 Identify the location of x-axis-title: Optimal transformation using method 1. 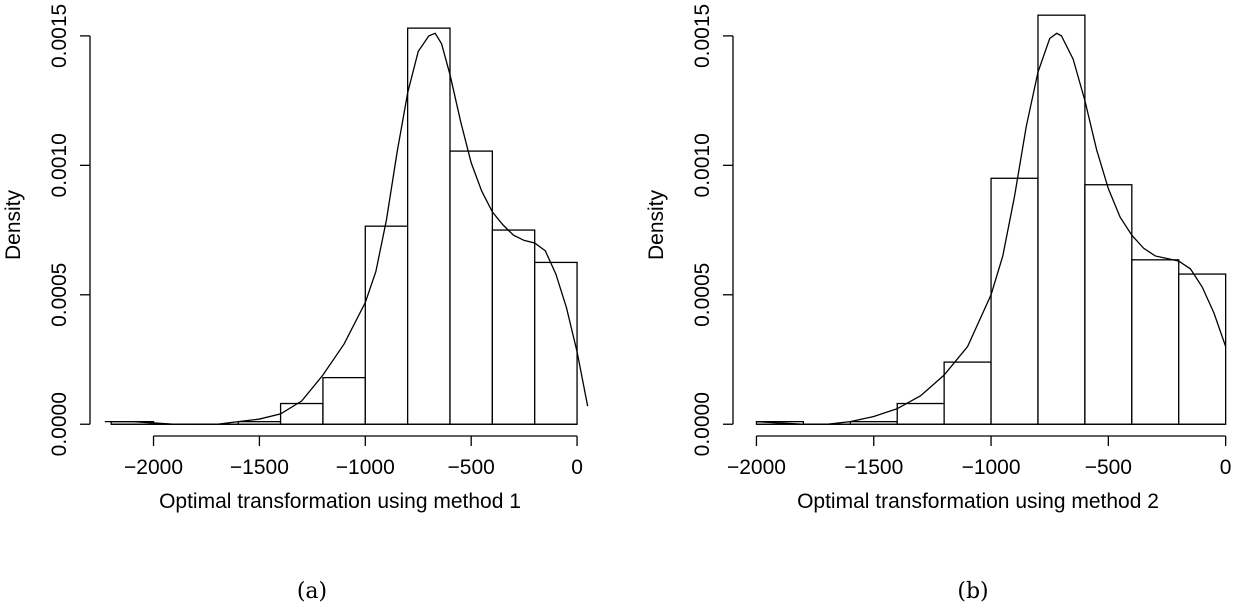
(340, 501).